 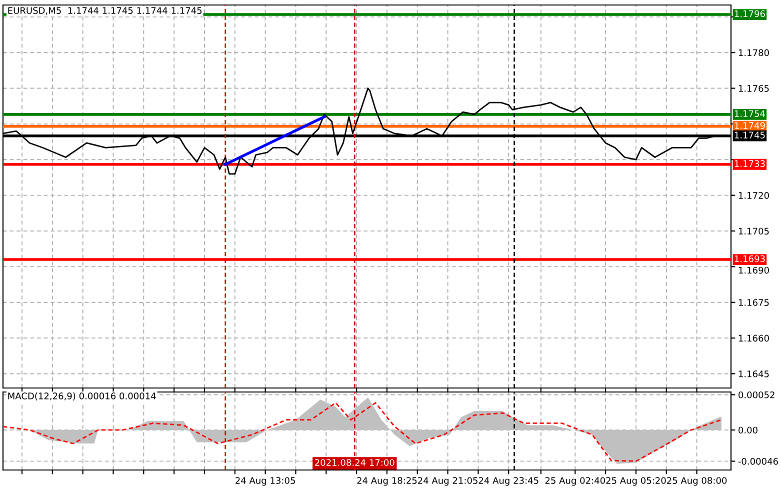 I want to click on y-tick-label: 1.1645, so click(x=753, y=374).